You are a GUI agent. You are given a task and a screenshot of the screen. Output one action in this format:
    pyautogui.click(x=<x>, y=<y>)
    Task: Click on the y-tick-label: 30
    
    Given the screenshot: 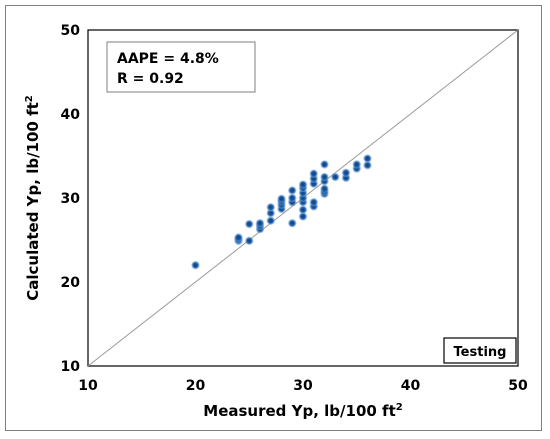 What is the action you would take?
    pyautogui.click(x=71, y=199)
    